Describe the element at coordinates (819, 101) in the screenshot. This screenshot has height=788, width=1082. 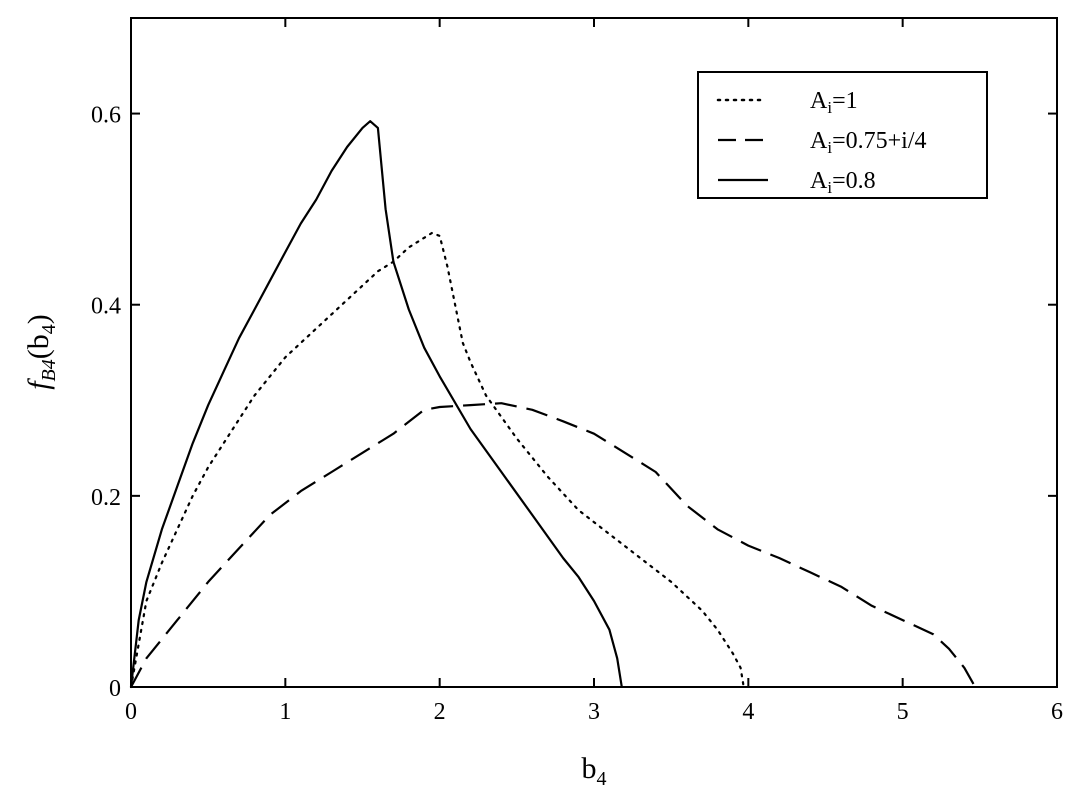
I see `legend-label-1-base: A` at that location.